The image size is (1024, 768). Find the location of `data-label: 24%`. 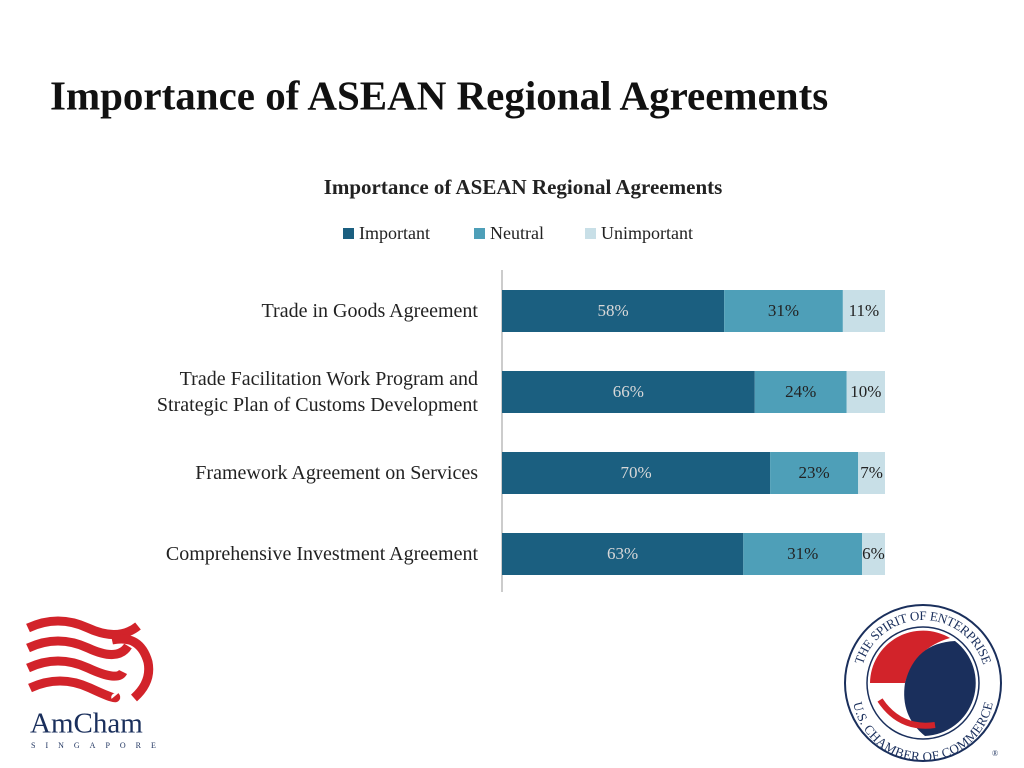

data-label: 24% is located at coordinates (800, 391).